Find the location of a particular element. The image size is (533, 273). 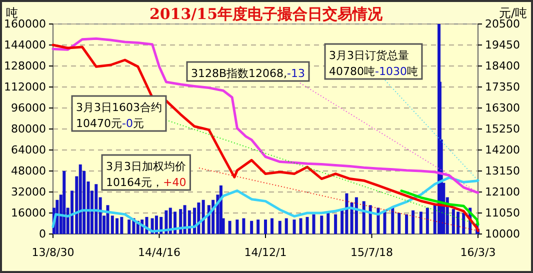

y2-tick-label: 13150 is located at coordinates (502, 171).